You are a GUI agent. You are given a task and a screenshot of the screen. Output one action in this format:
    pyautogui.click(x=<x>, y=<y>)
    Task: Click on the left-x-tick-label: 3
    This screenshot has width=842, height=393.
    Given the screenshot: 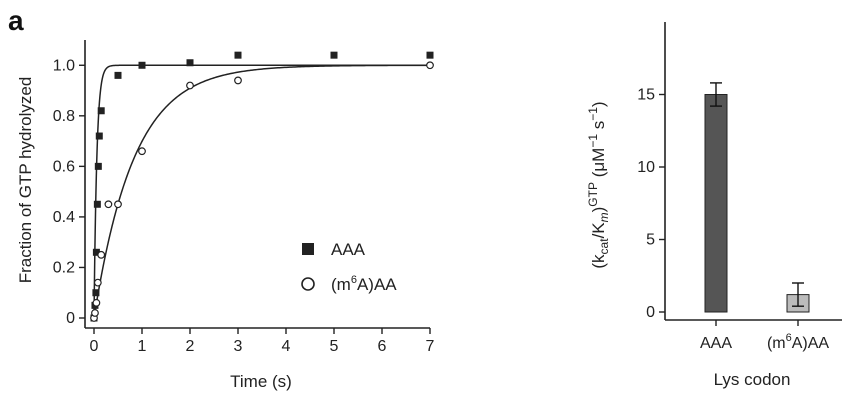 What is the action you would take?
    pyautogui.click(x=238, y=346)
    